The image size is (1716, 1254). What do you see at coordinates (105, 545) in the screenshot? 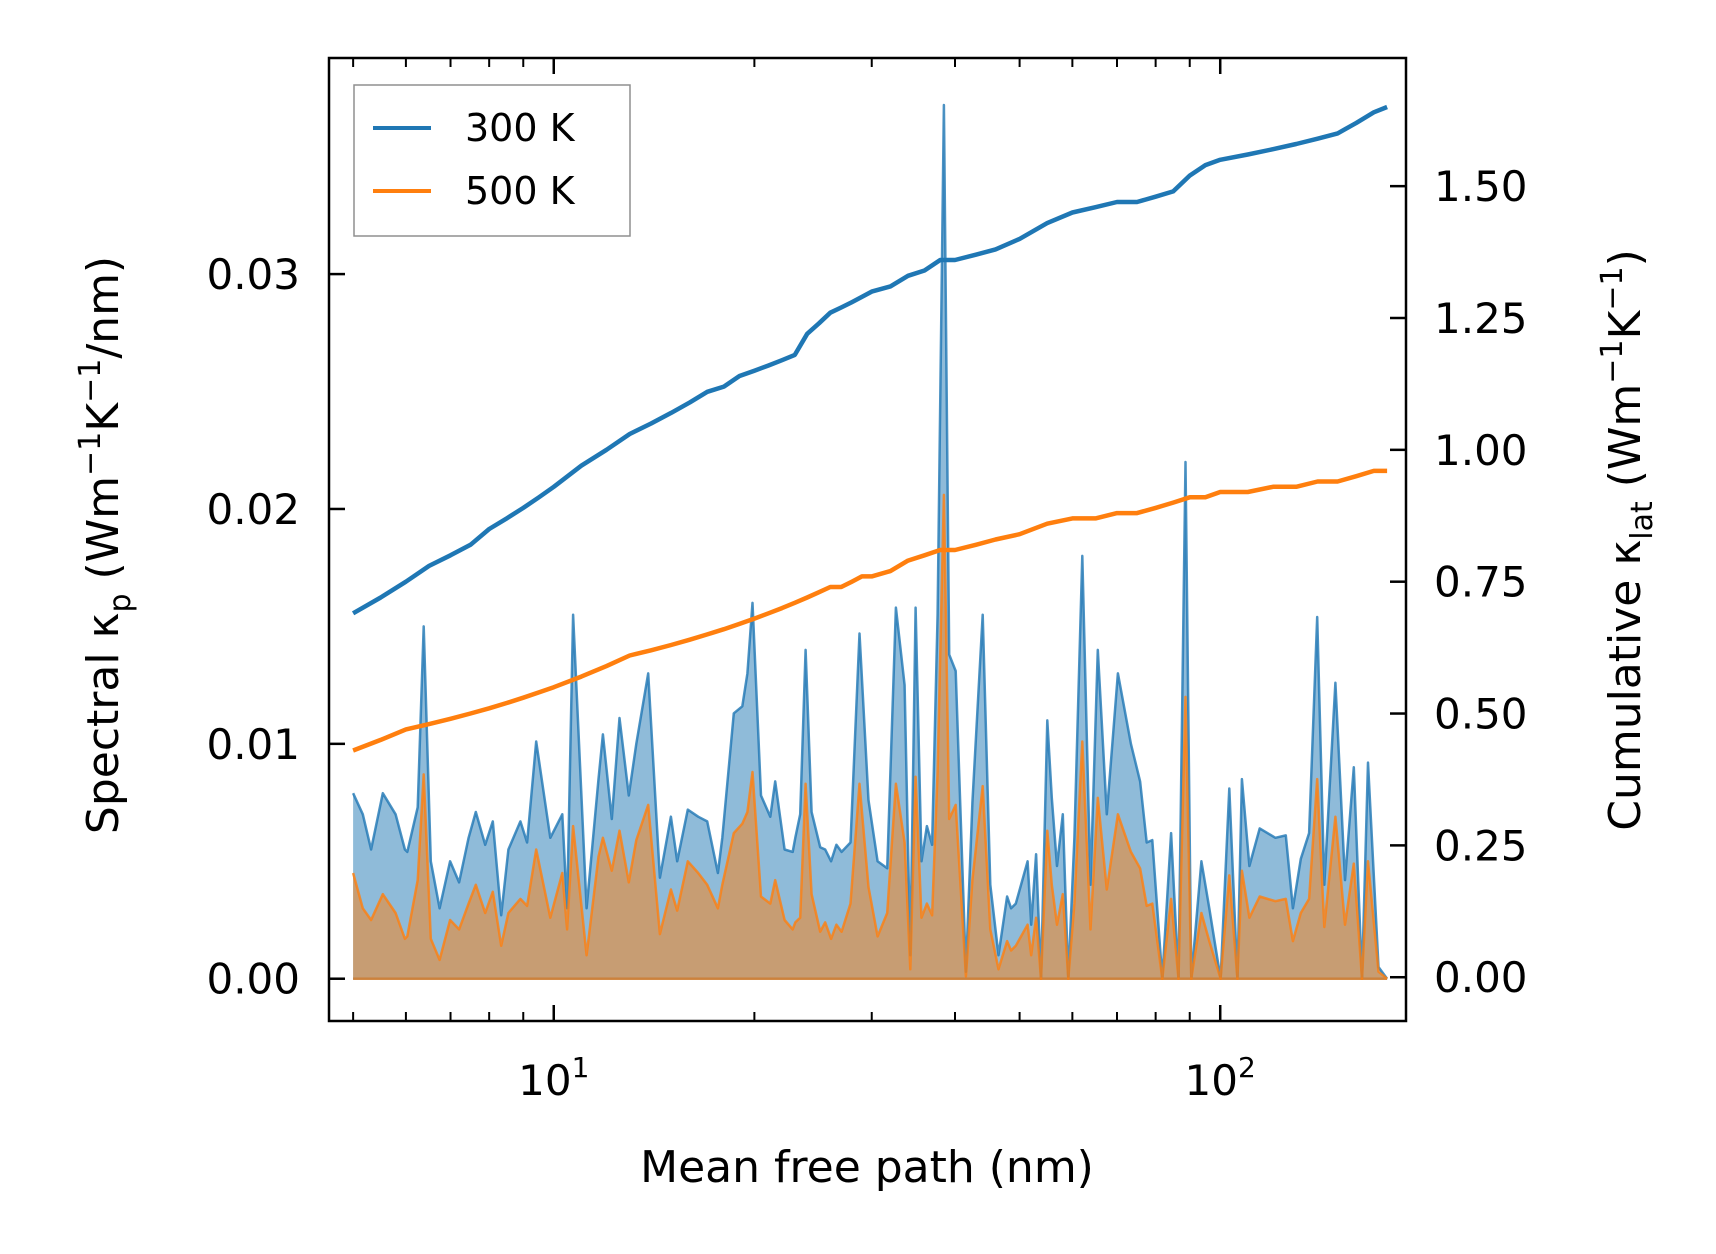
I see `left-axis-title: Spectral κp (Wm−1K−1/nm)` at bounding box center [105, 545].